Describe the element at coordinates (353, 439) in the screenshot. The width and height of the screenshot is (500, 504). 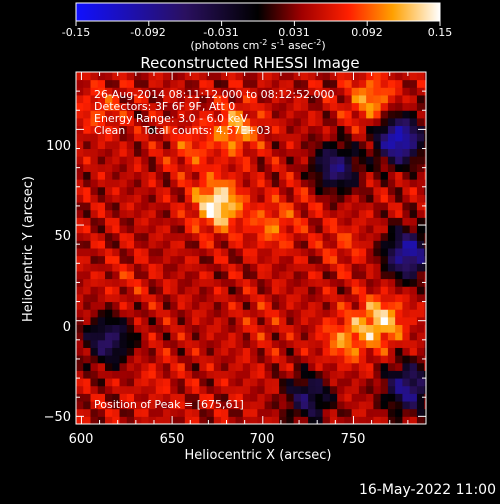
I see `x-tick-label: 750` at that location.